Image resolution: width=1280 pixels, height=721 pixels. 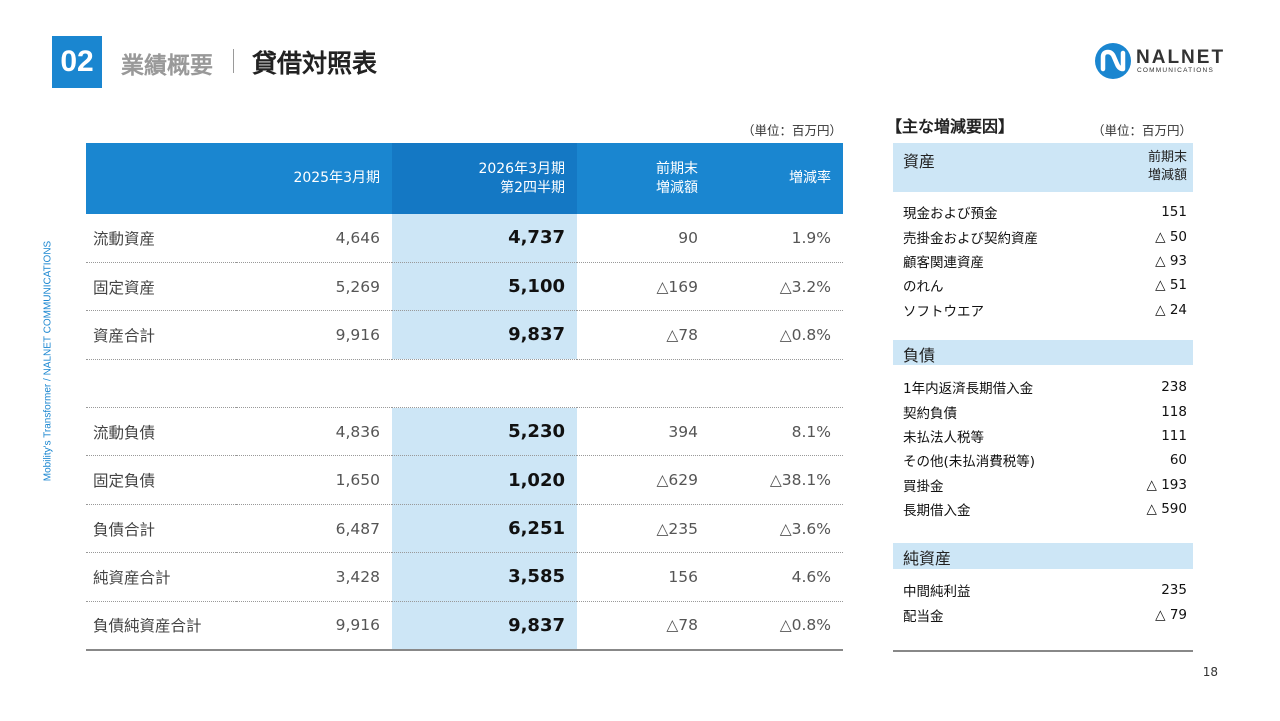 What do you see at coordinates (927, 558) in the screenshot?
I see `net-assets-label: 純資産` at bounding box center [927, 558].